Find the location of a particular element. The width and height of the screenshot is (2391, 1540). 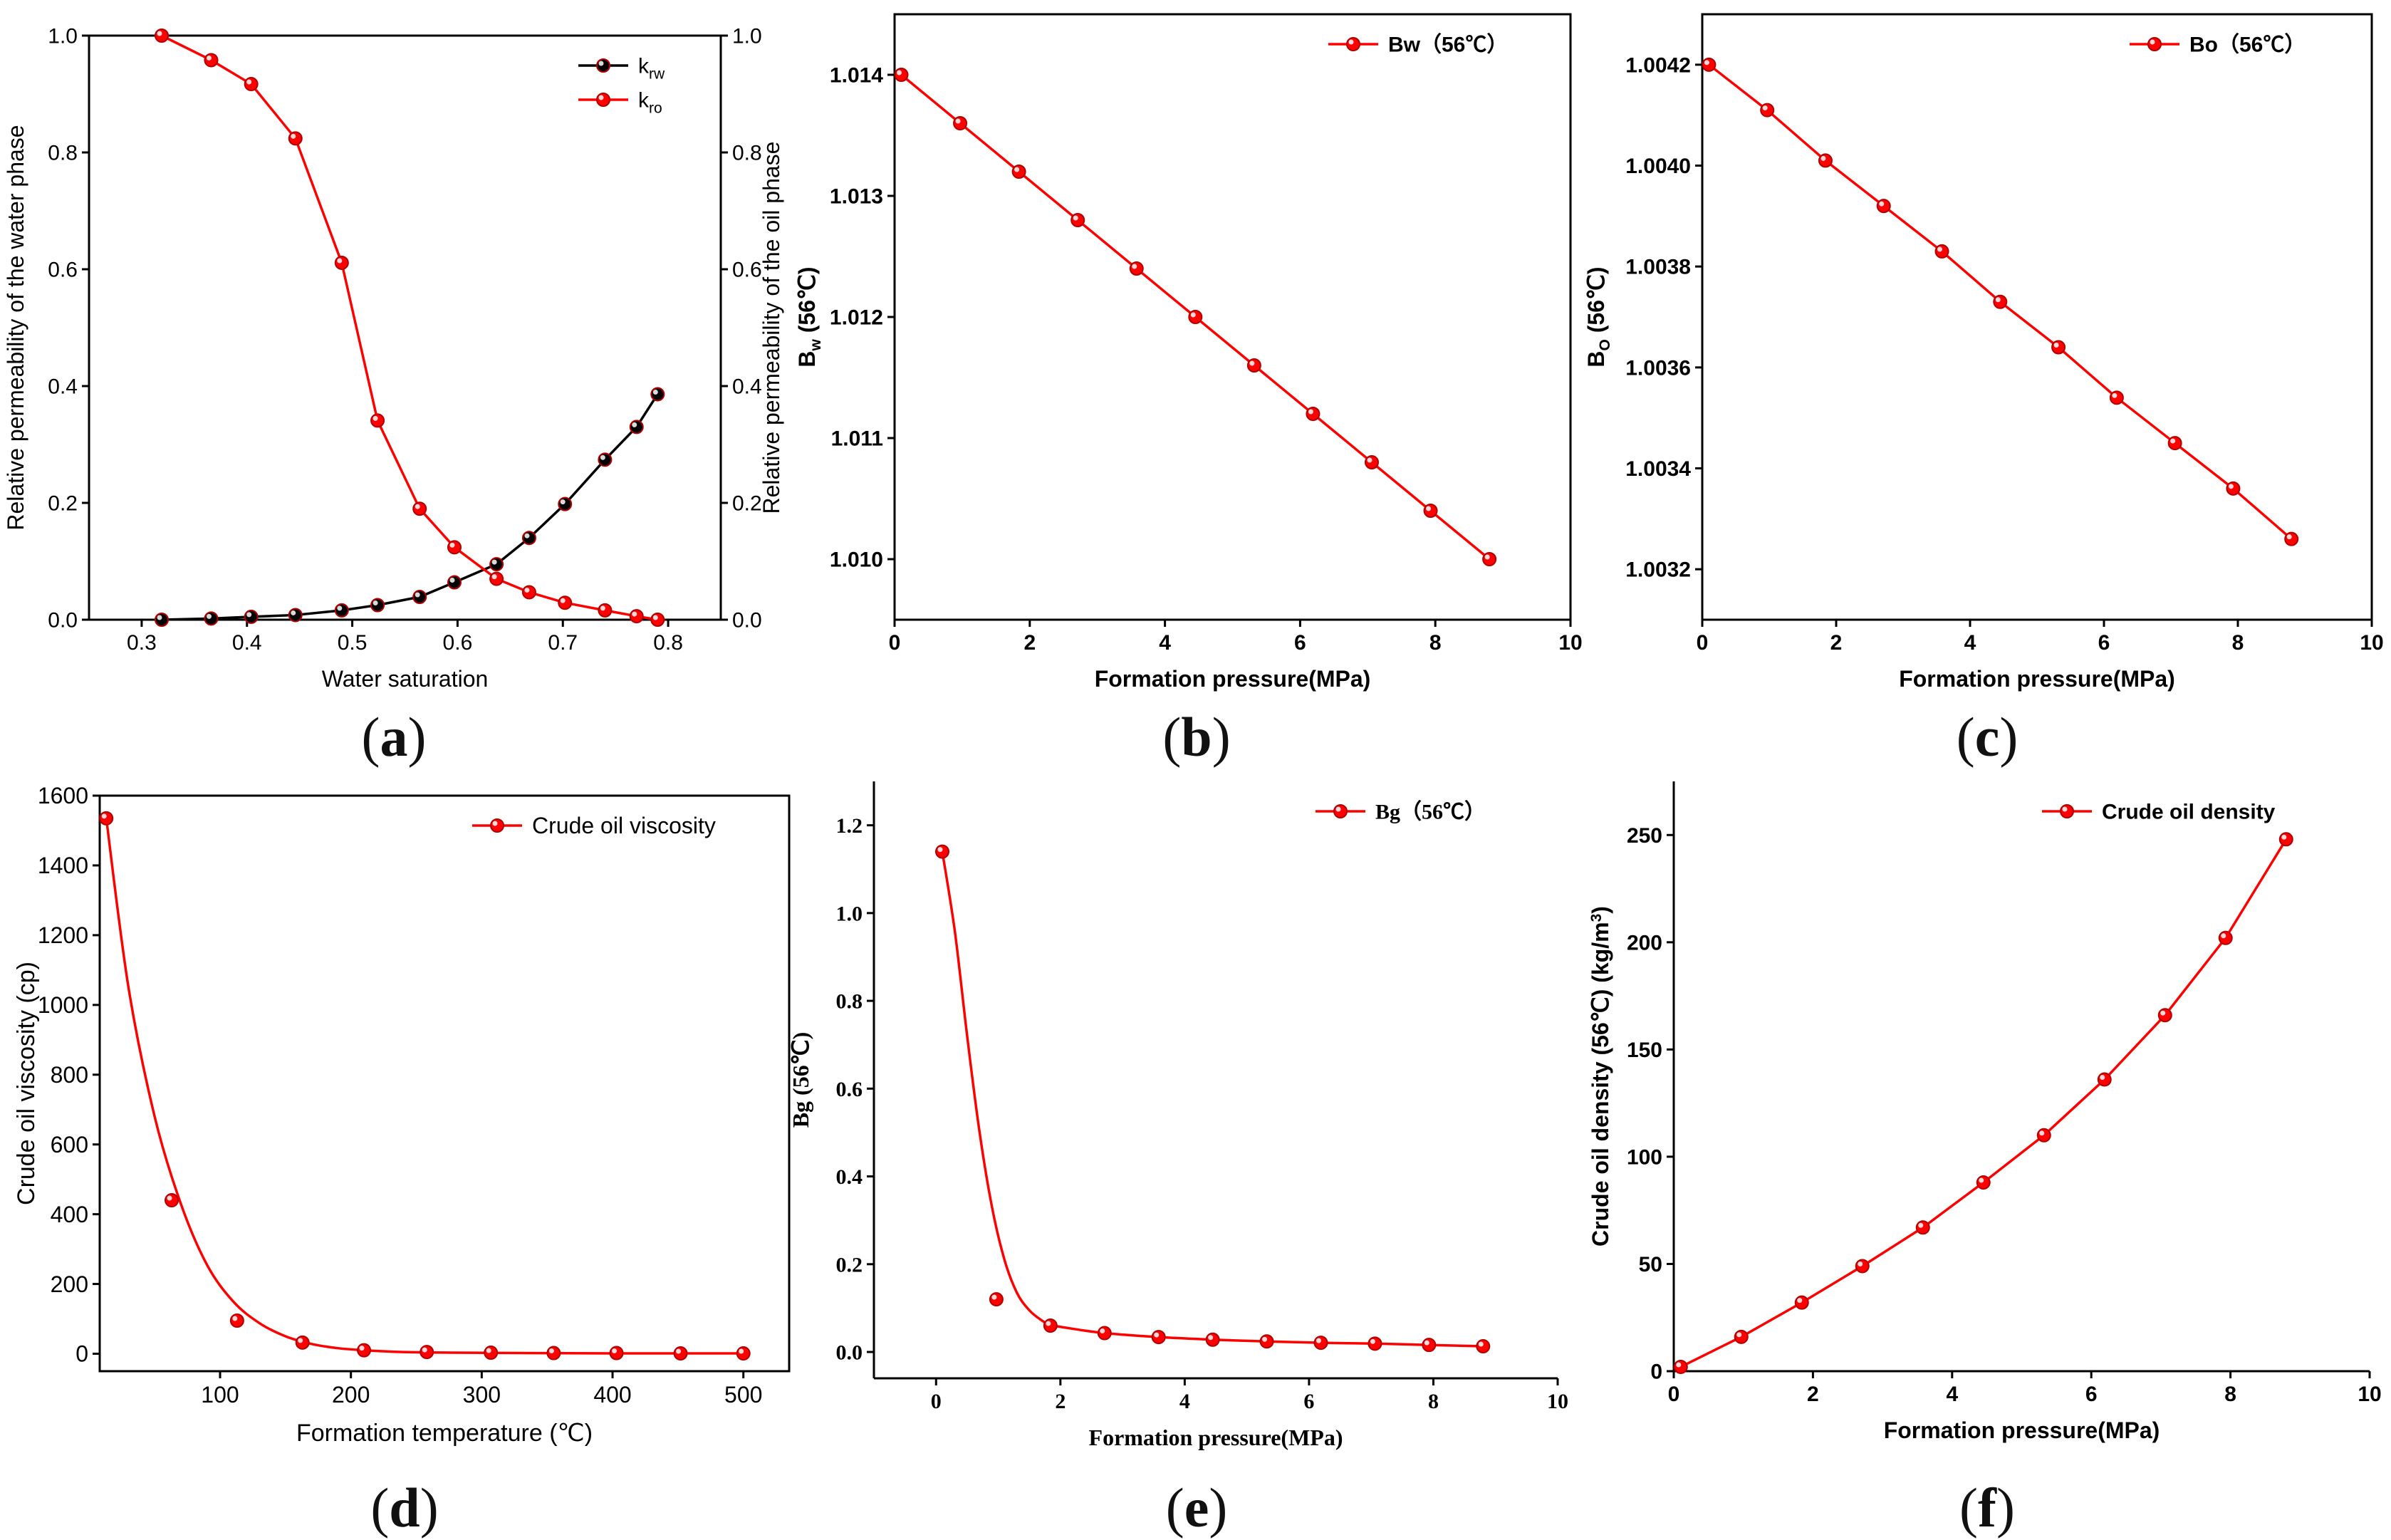

y-tick-label-c-0: 1.0032 is located at coordinates (1658, 570).